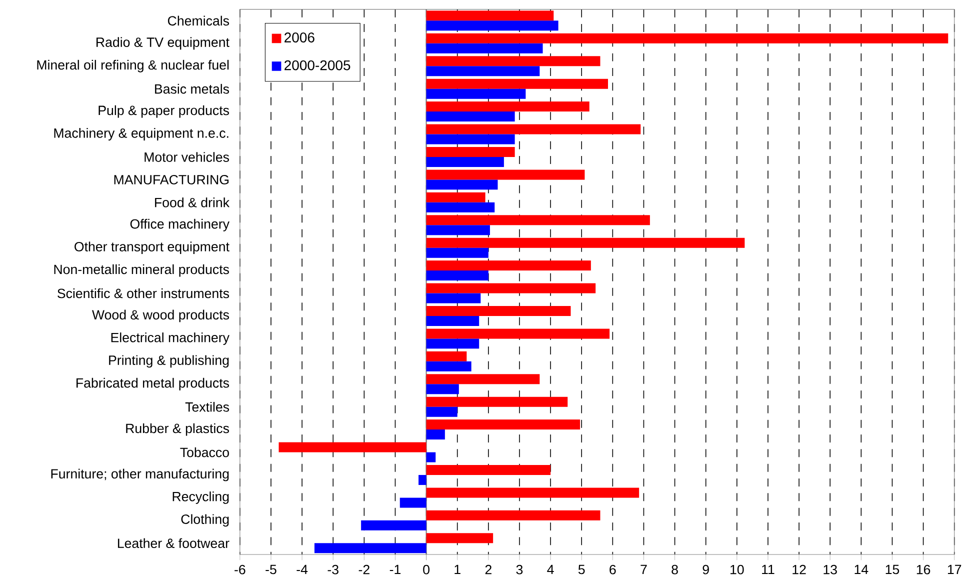  Describe the element at coordinates (426, 569) in the screenshot. I see `x-tick-label: 0` at that location.